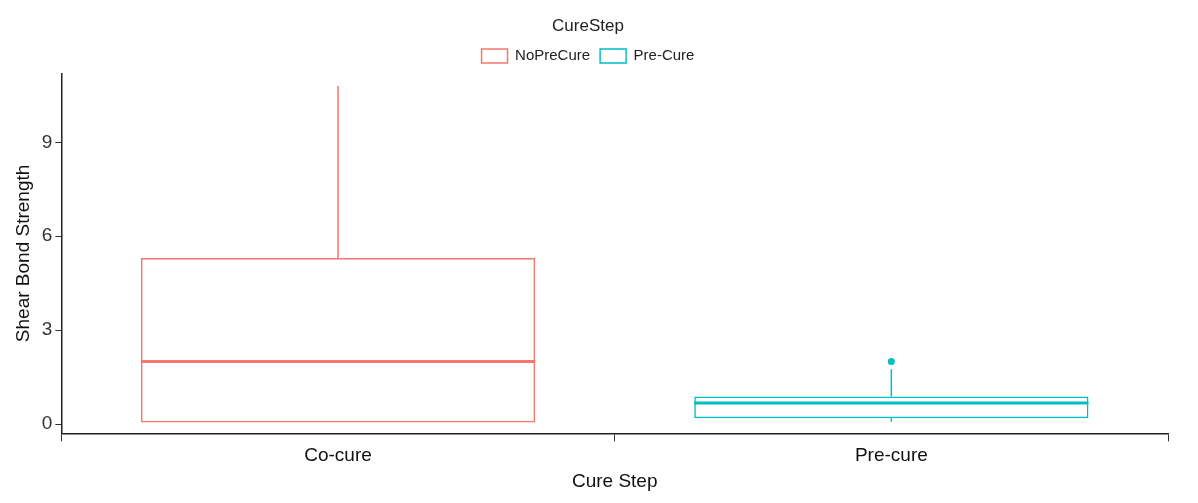 The image size is (1198, 503). Describe the element at coordinates (22, 253) in the screenshot. I see `y-axis-title: Shear Bond Strength` at that location.